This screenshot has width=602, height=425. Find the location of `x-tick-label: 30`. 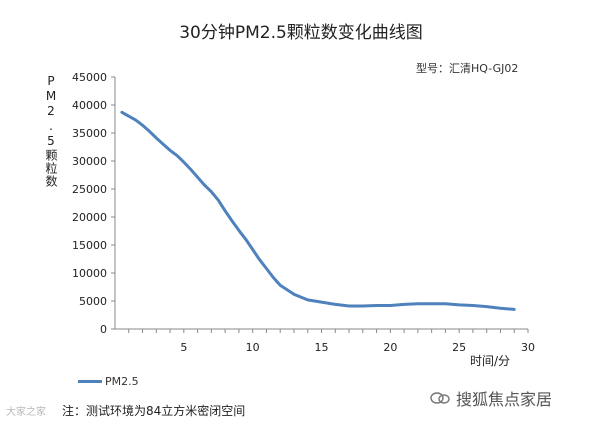

x-tick-label: 30 is located at coordinates (528, 347).